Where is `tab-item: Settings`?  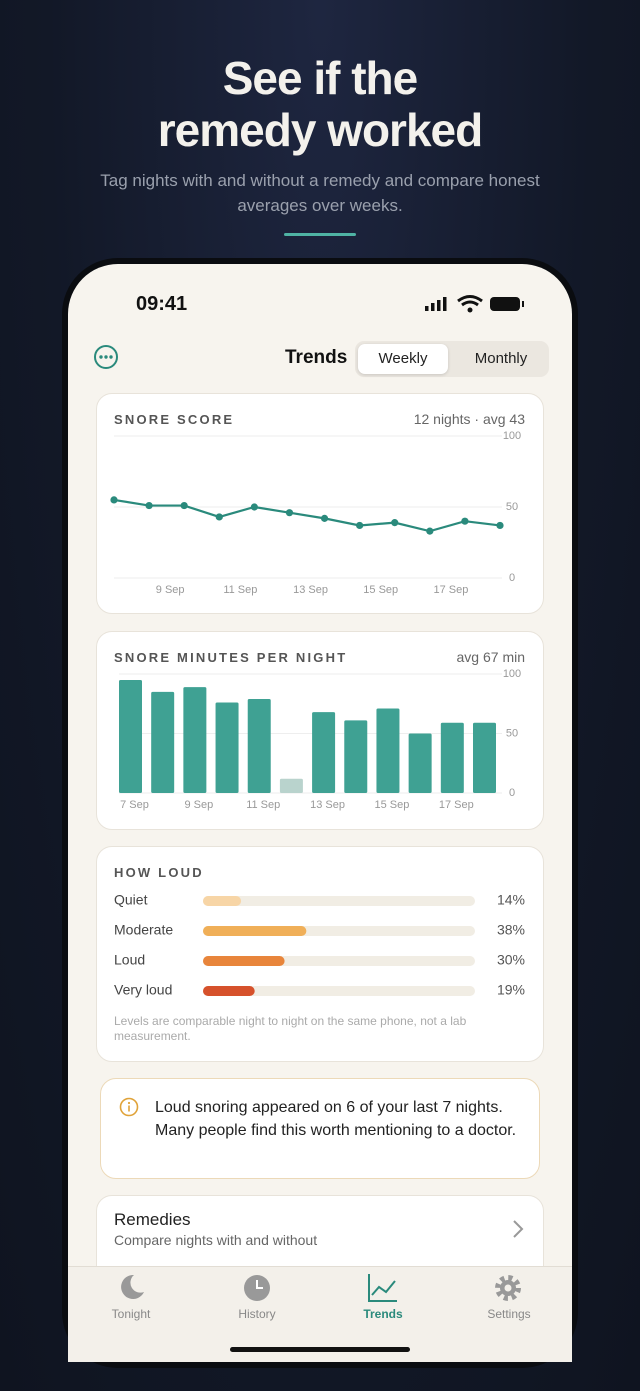
tab-item: Settings is located at coordinates (509, 1314).